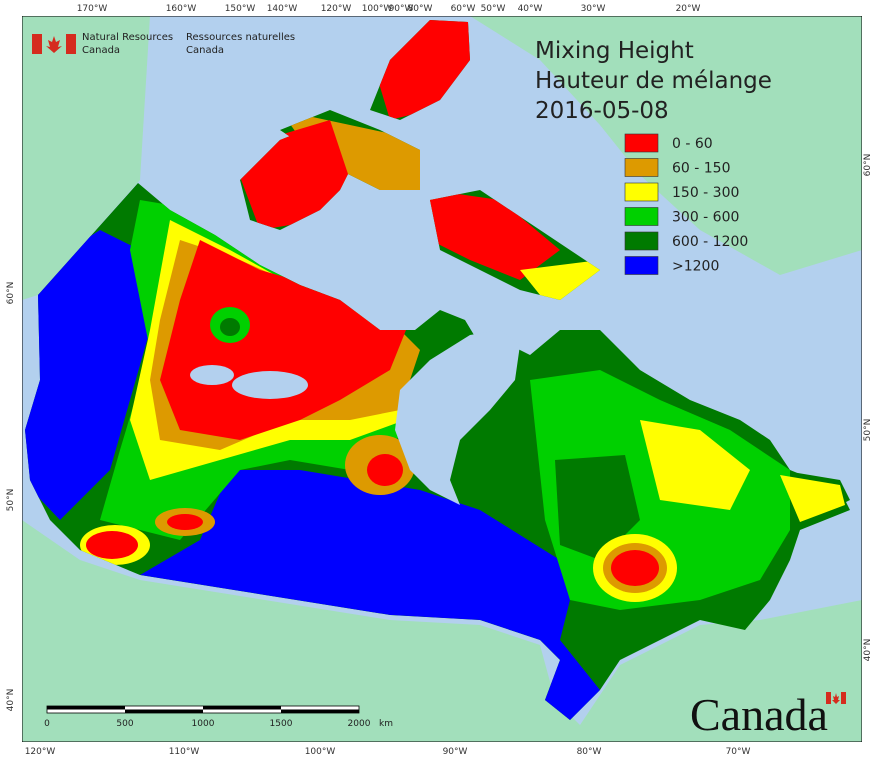  What do you see at coordinates (386, 724) in the screenshot?
I see `scale-unit: km` at bounding box center [386, 724].